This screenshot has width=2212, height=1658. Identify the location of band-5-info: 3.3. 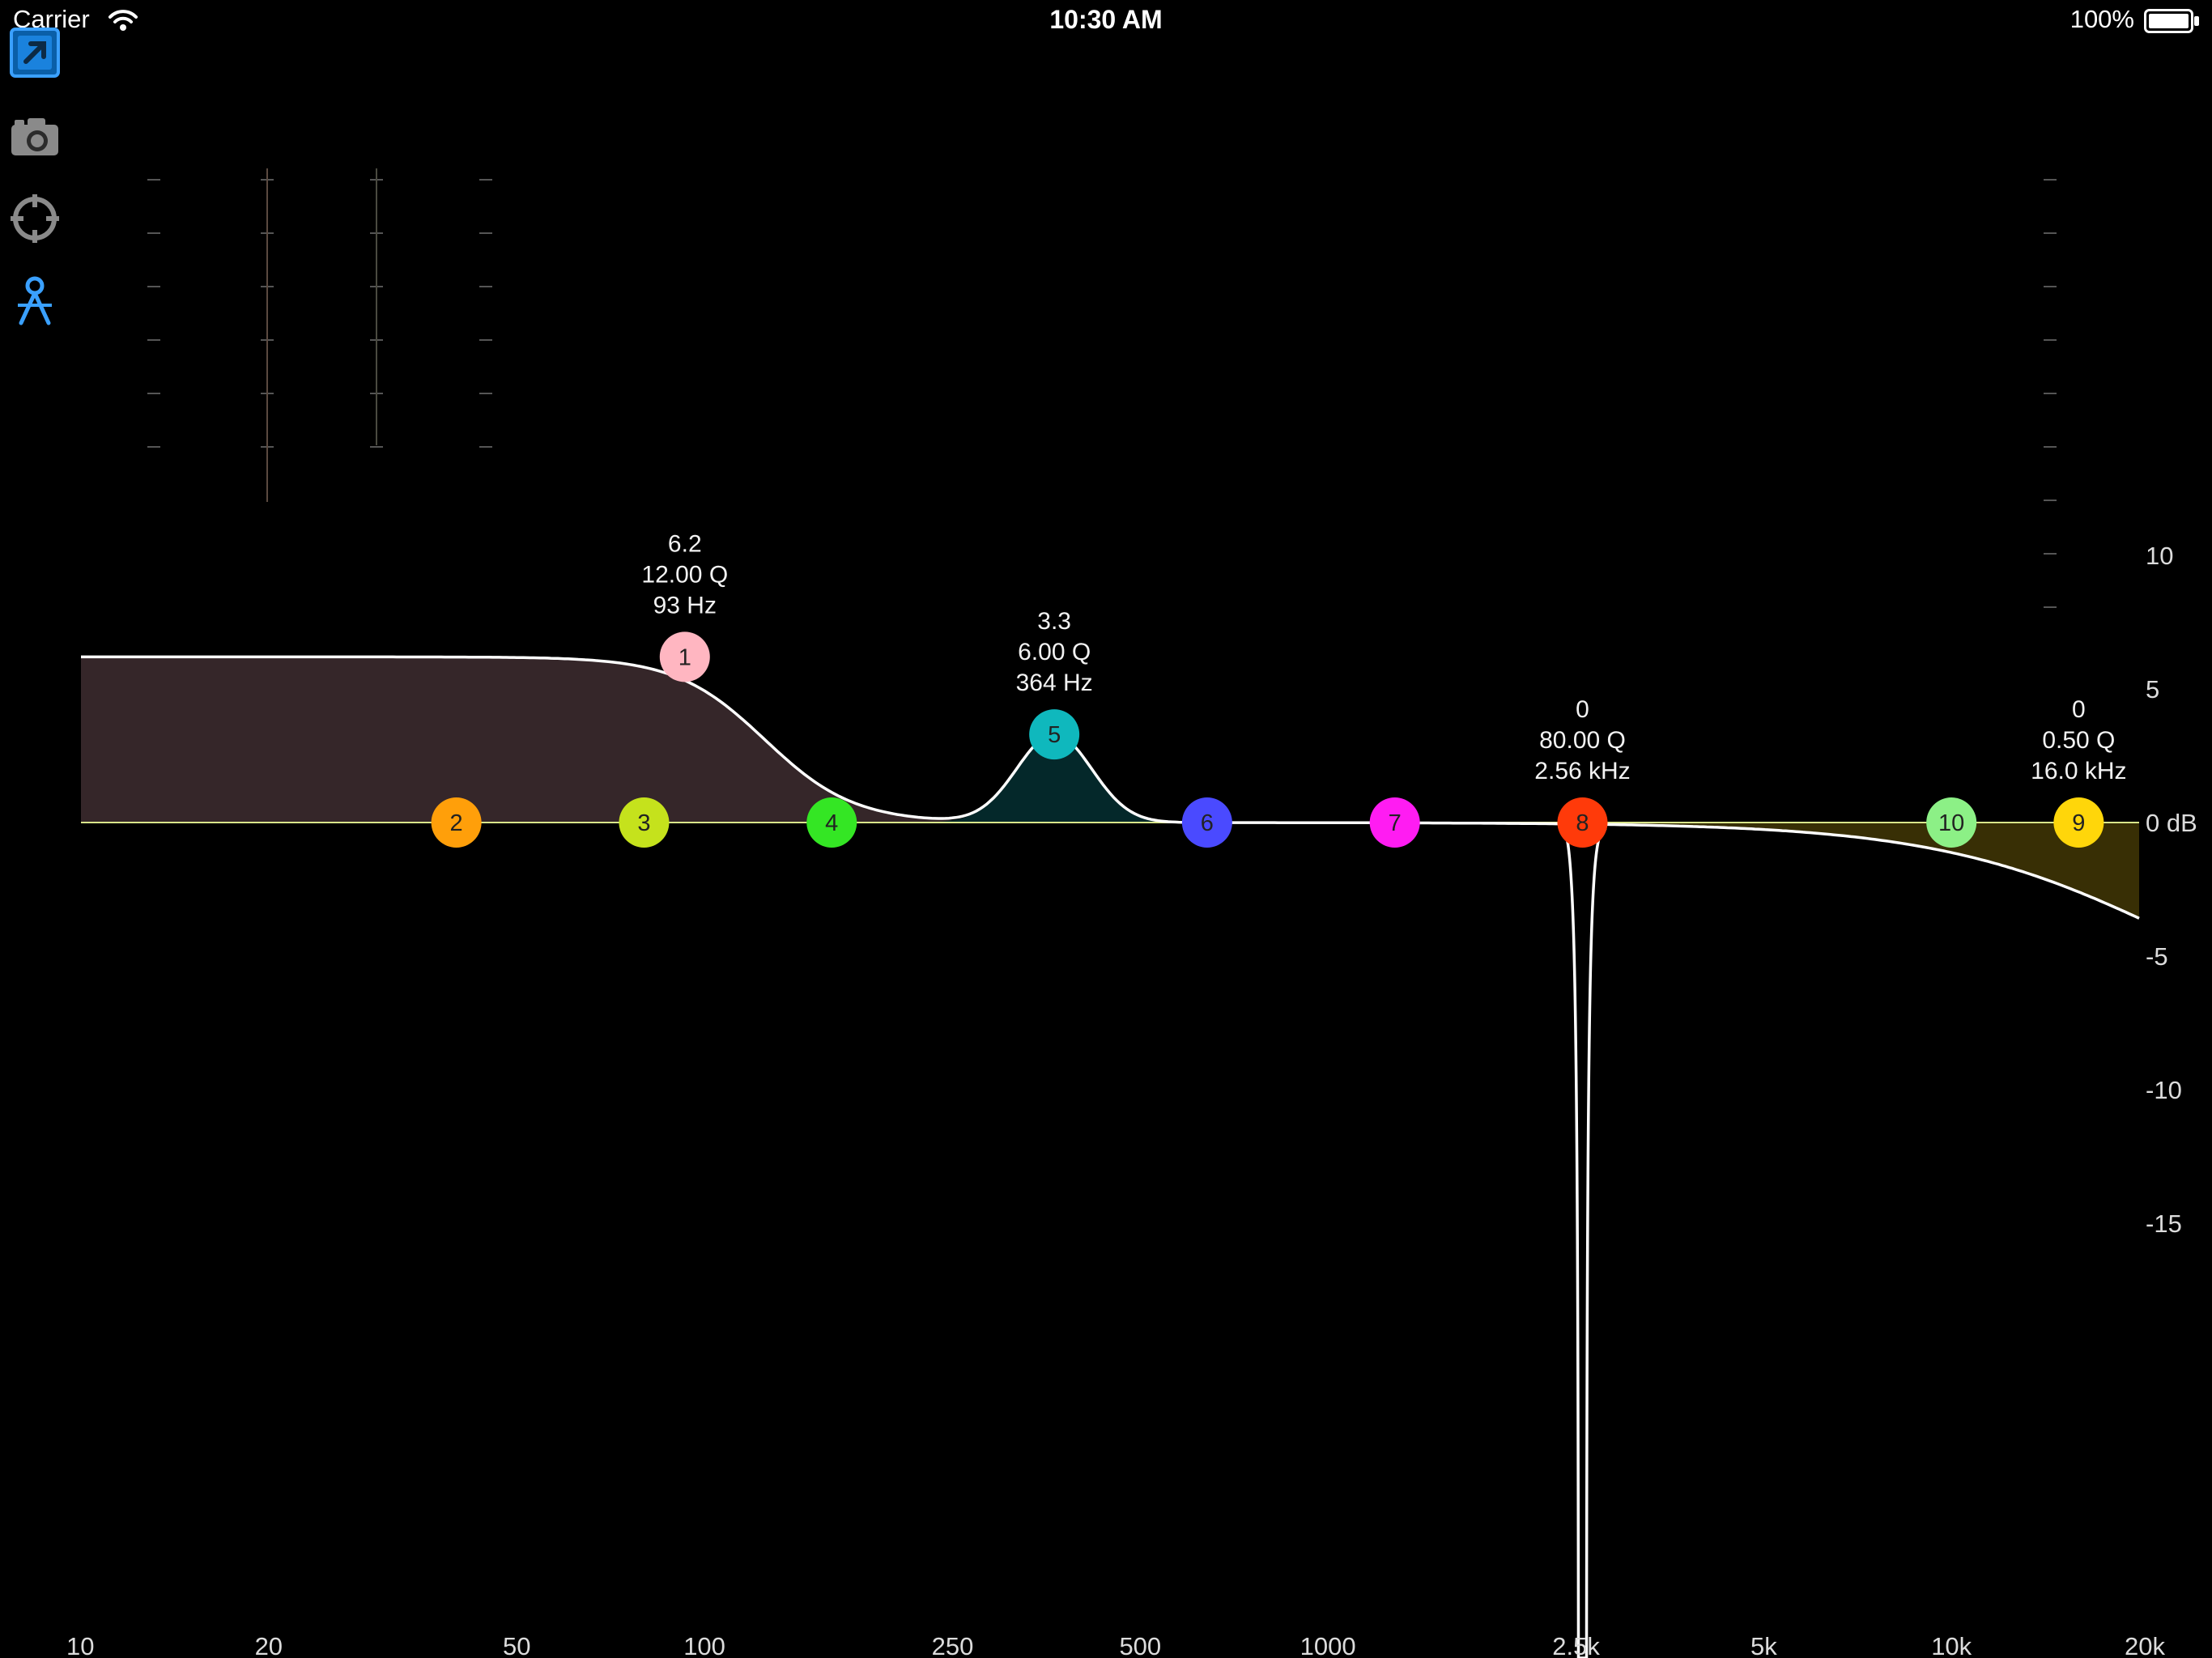
(1054, 621).